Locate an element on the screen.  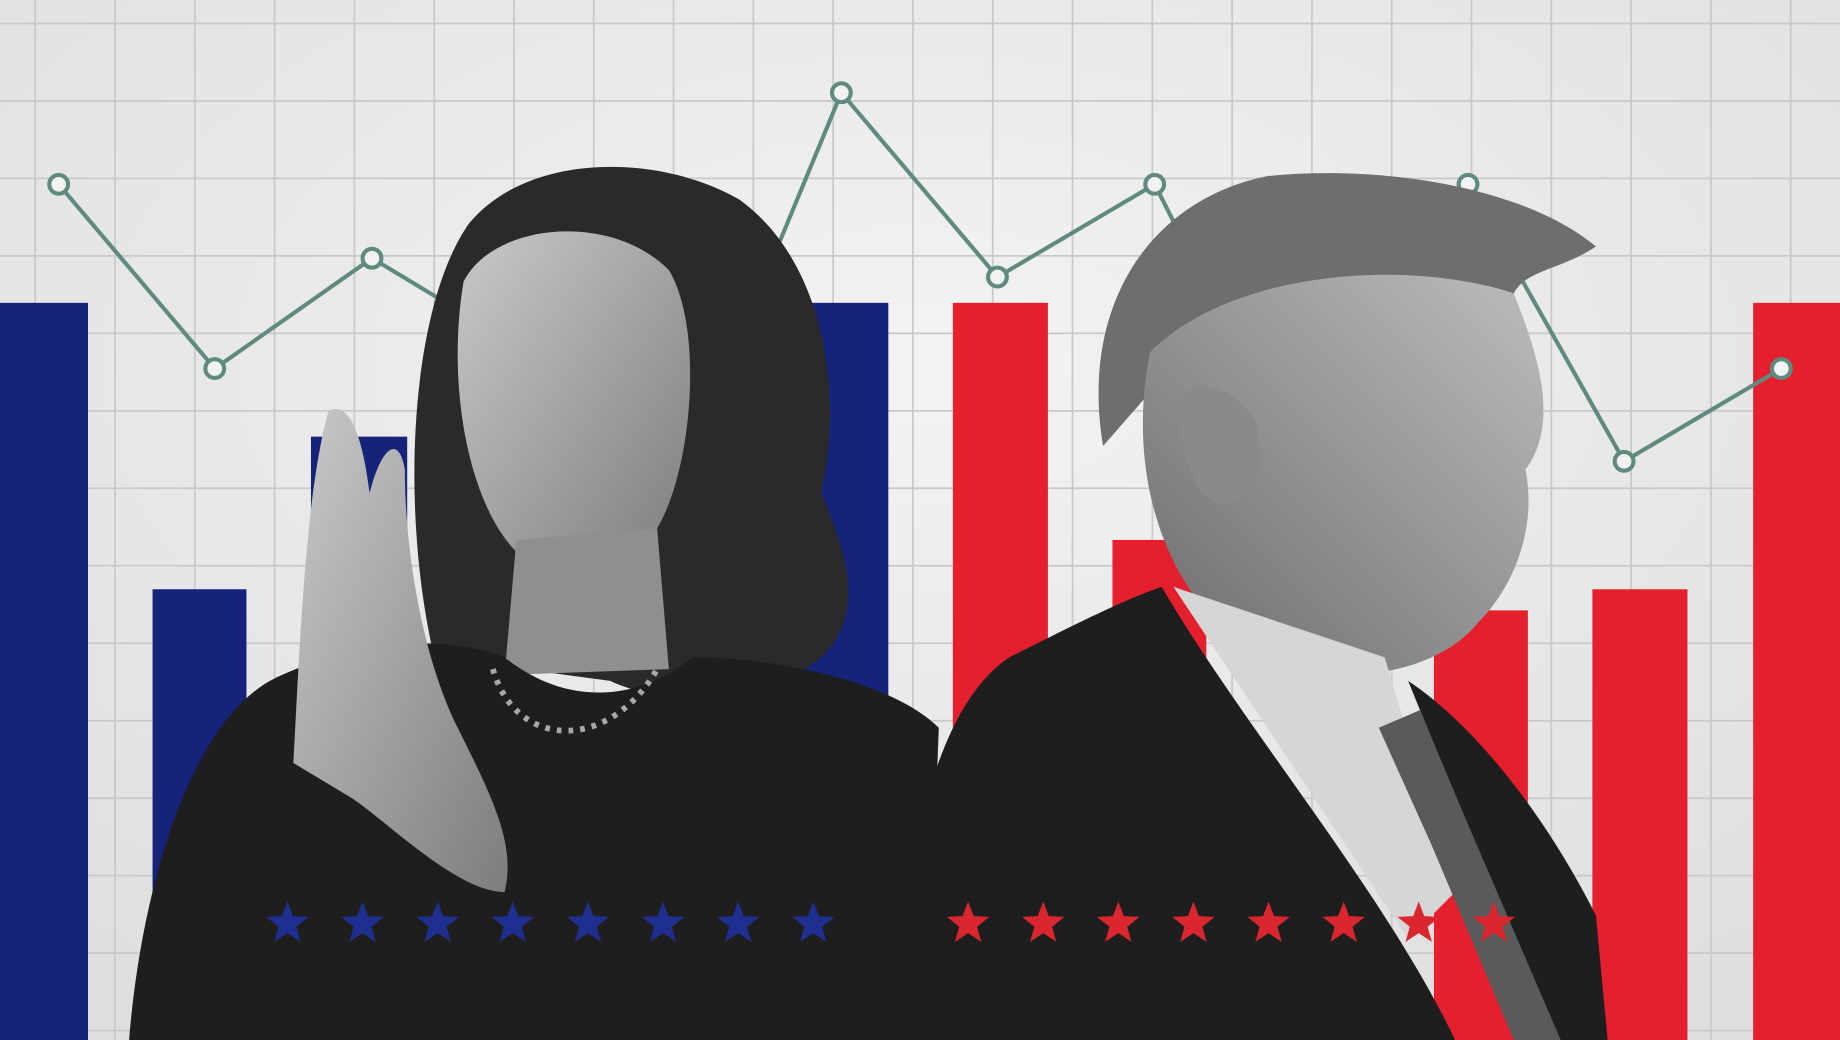
right-figure-ear is located at coordinates (1218, 446).